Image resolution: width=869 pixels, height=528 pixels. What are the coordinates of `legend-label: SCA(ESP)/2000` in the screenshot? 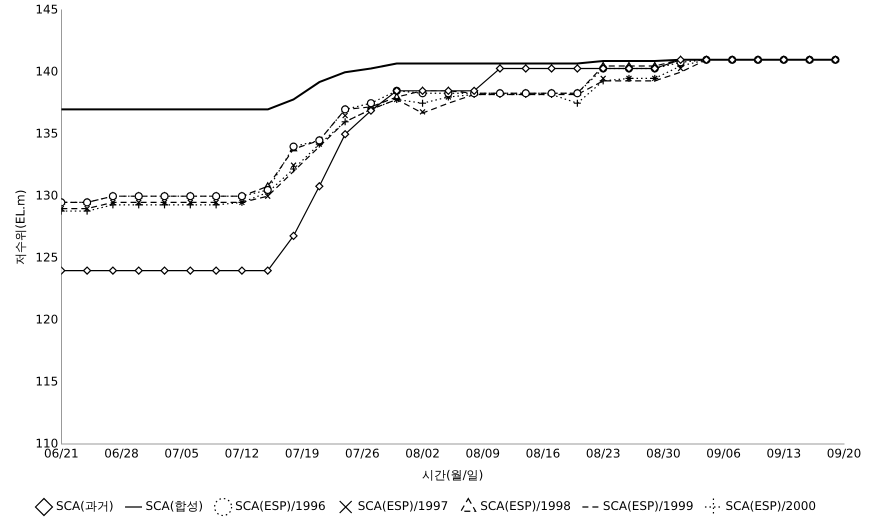 It's located at (770, 506).